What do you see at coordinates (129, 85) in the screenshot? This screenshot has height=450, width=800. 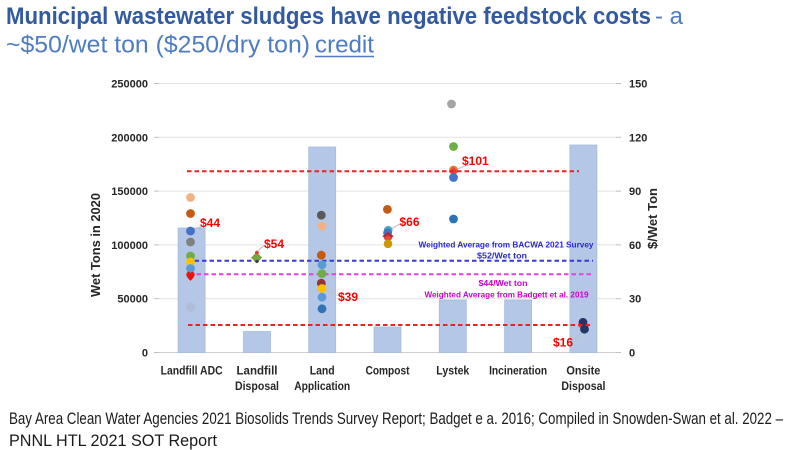 I see `svg-text: 250000` at bounding box center [129, 85].